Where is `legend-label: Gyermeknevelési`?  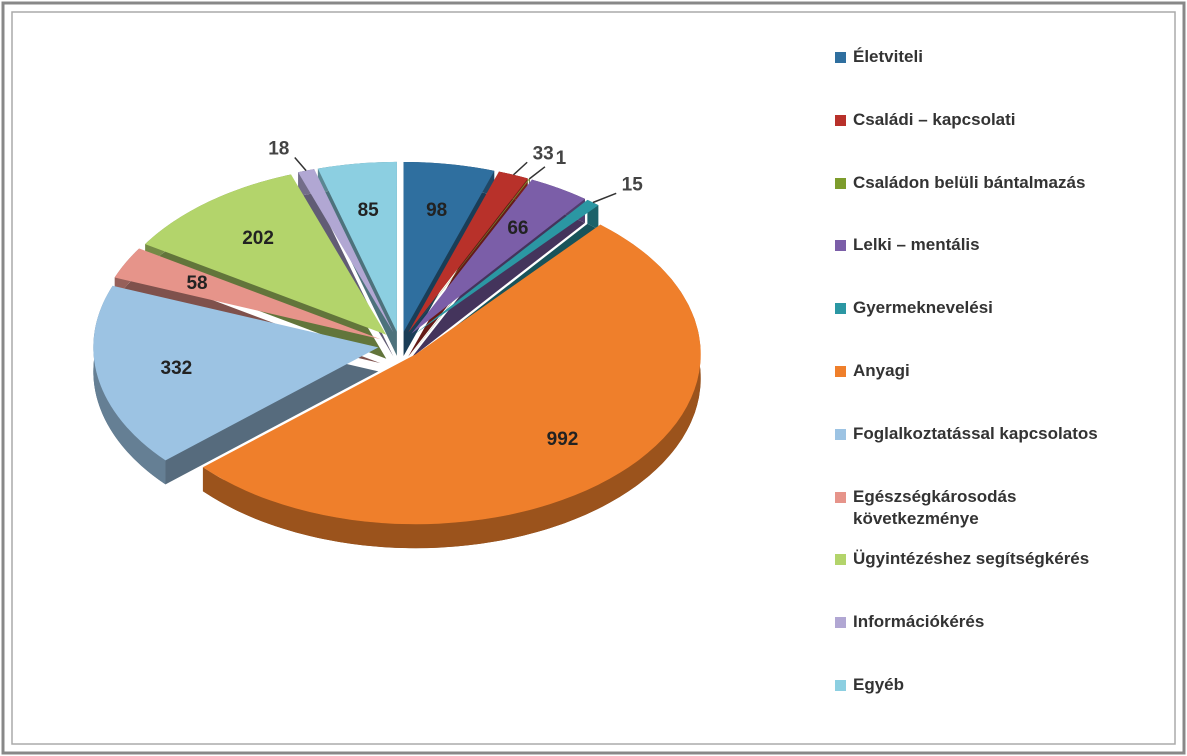 legend-label: Gyermeknevelési is located at coordinates (923, 308).